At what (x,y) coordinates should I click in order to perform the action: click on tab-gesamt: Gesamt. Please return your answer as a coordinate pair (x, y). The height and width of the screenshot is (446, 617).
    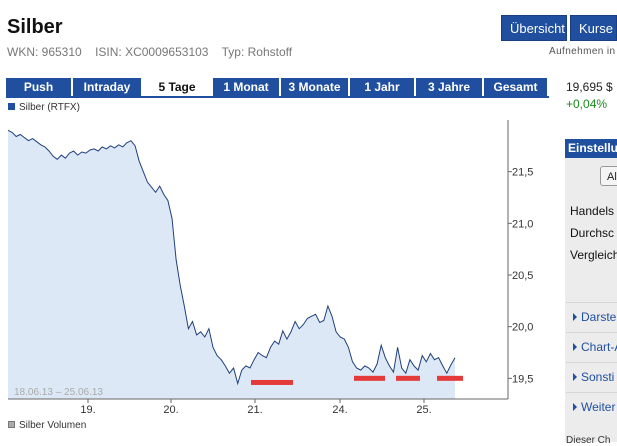
    Looking at the image, I should click on (516, 87).